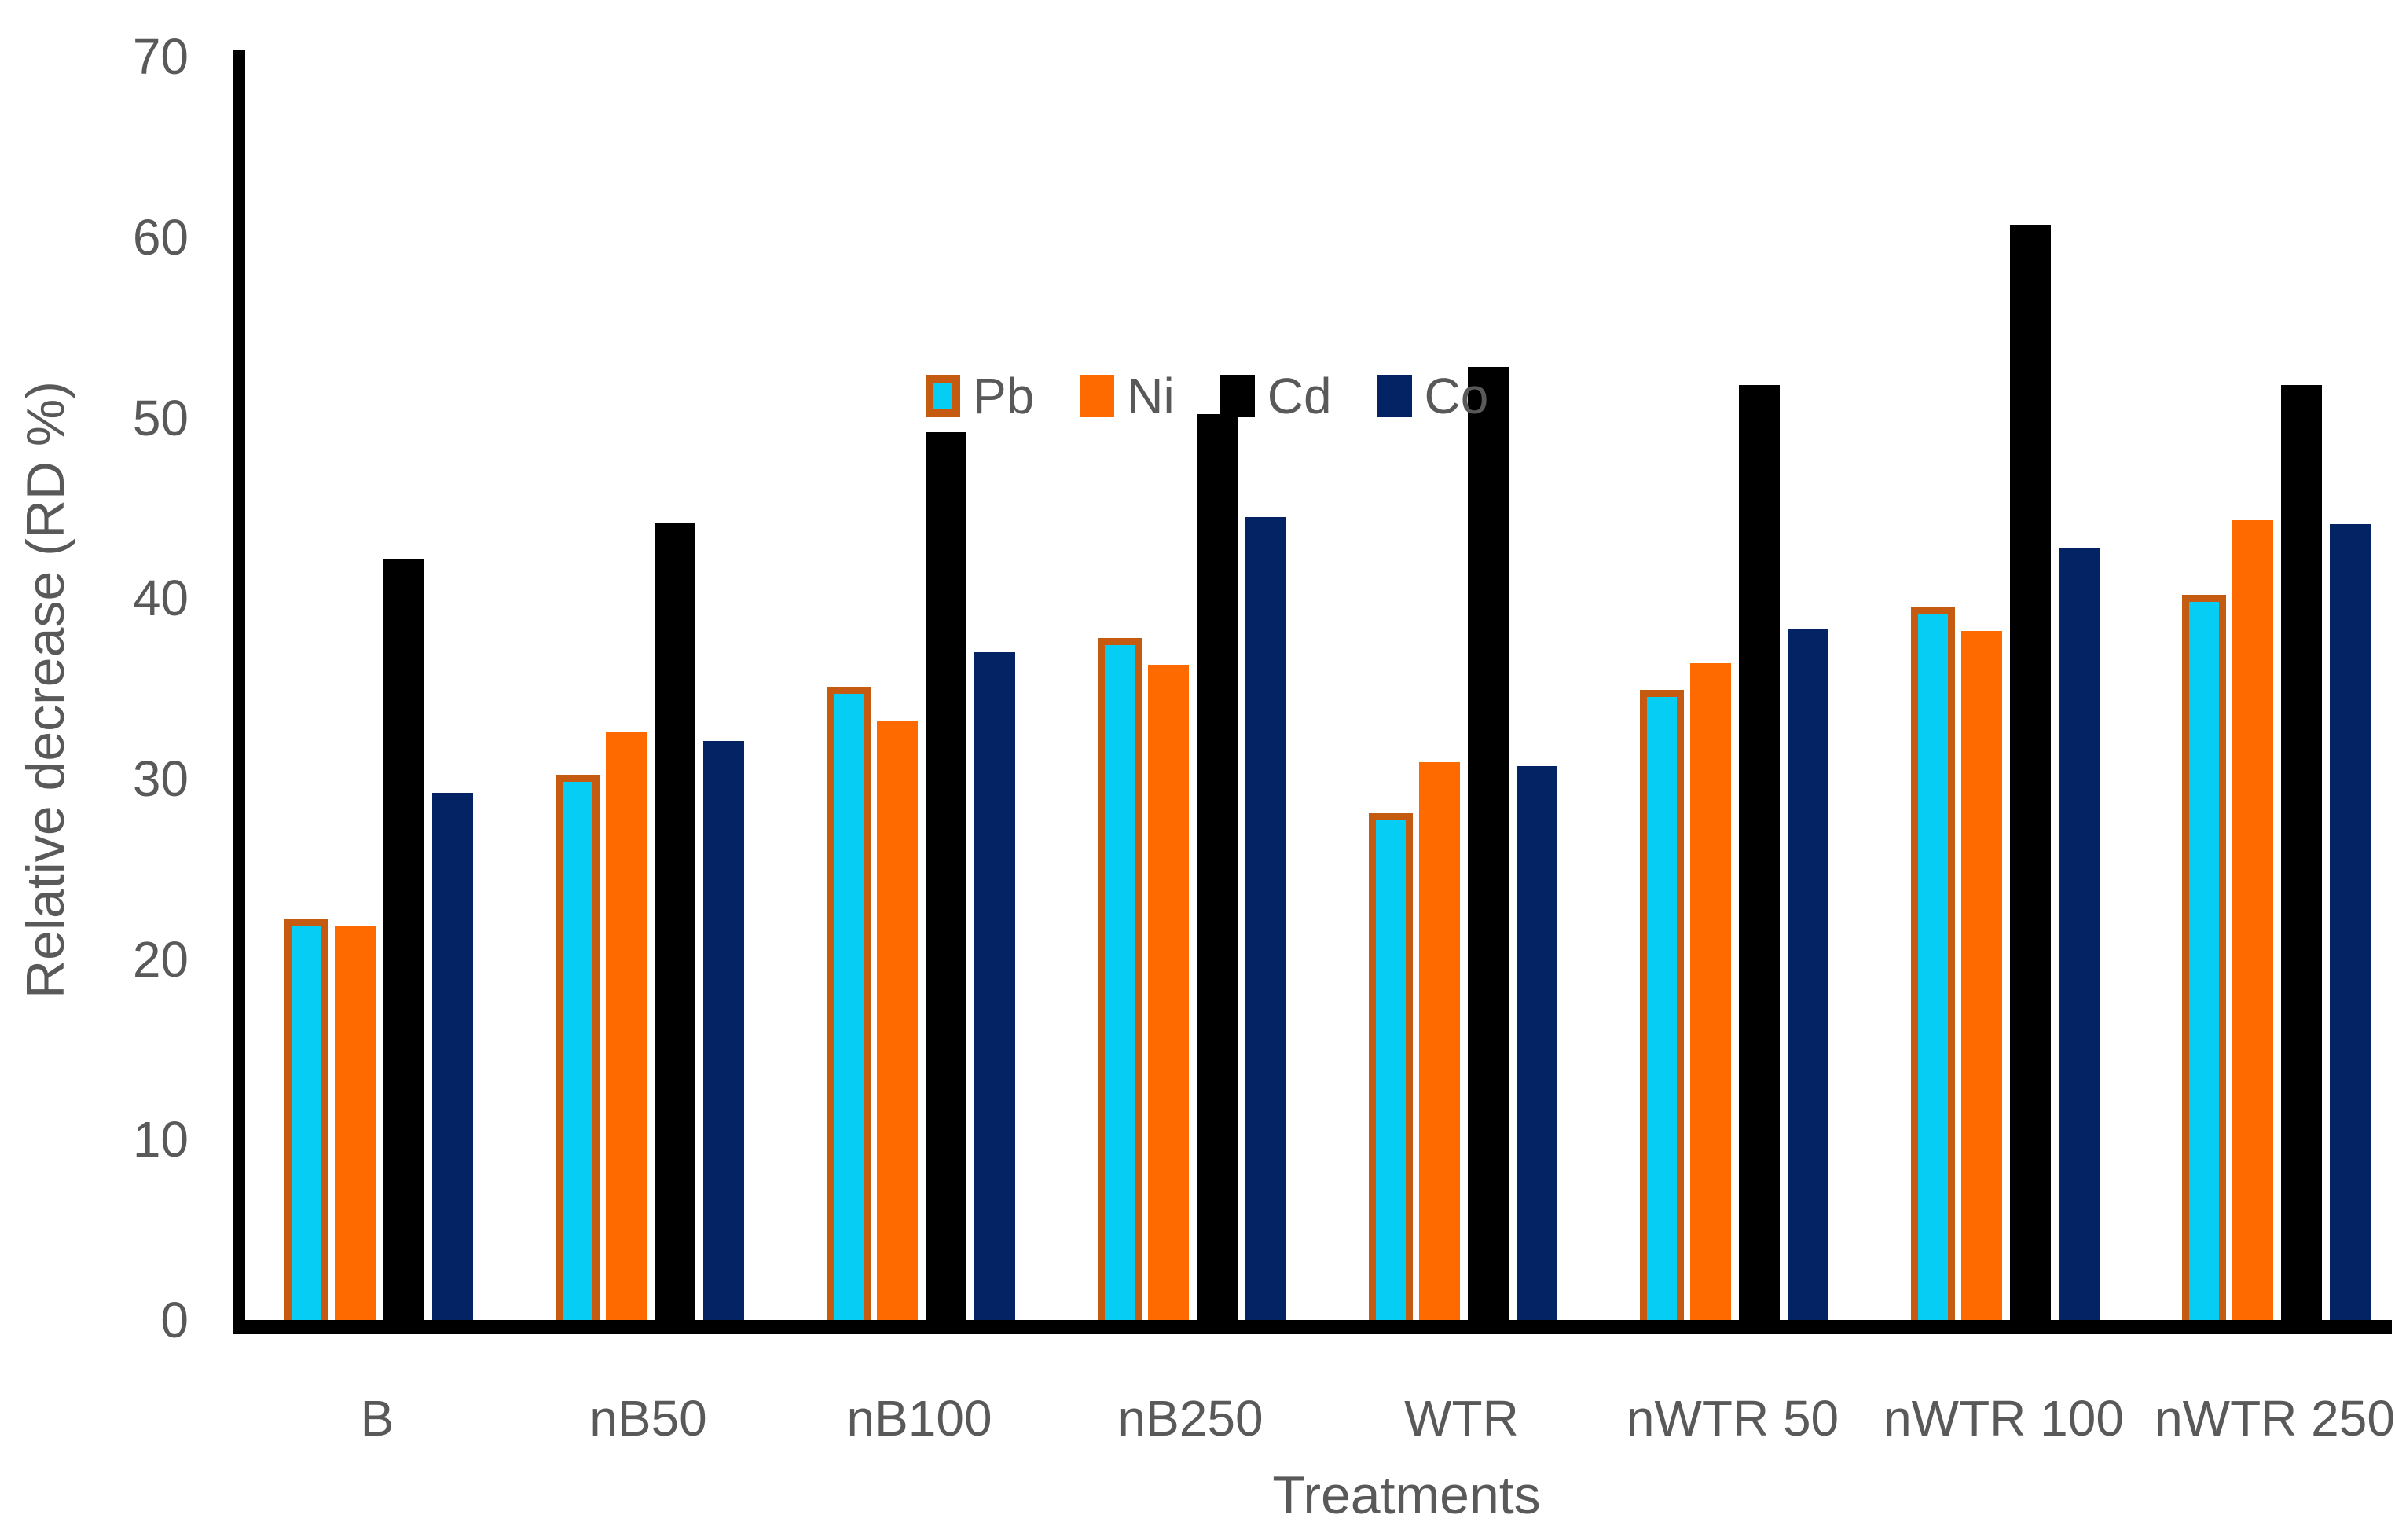 The height and width of the screenshot is (1540, 2395). I want to click on bar-cd-wtr, so click(1488, 843).